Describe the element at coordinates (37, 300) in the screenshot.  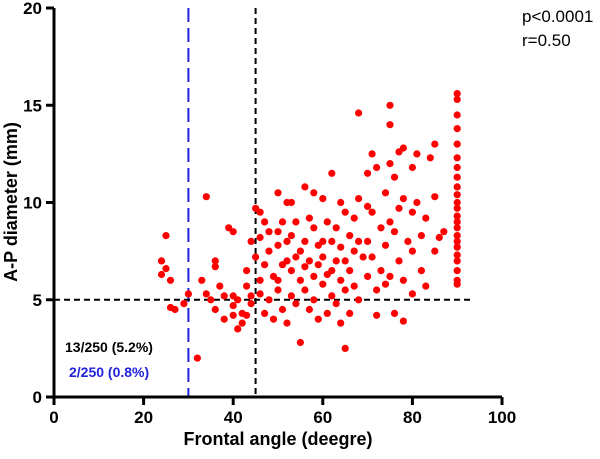
I see `y-tick-label: 5` at that location.